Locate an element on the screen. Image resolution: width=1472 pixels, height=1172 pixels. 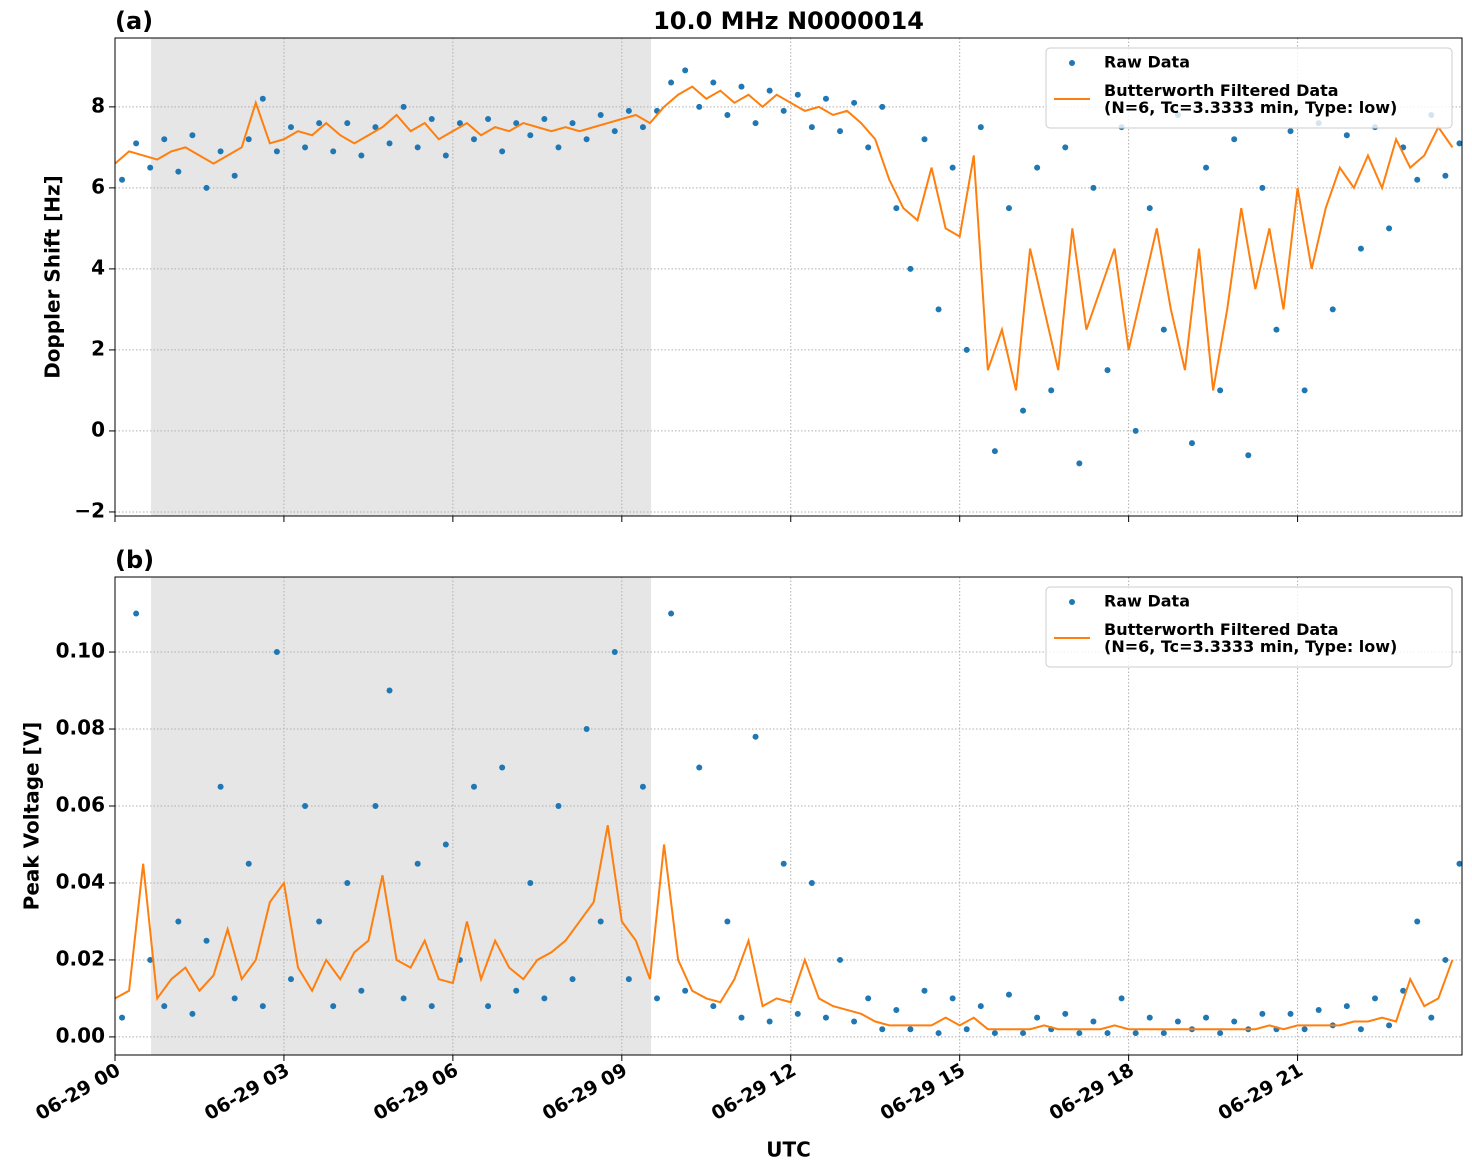
x-axis-label: UTC is located at coordinates (788, 1150).